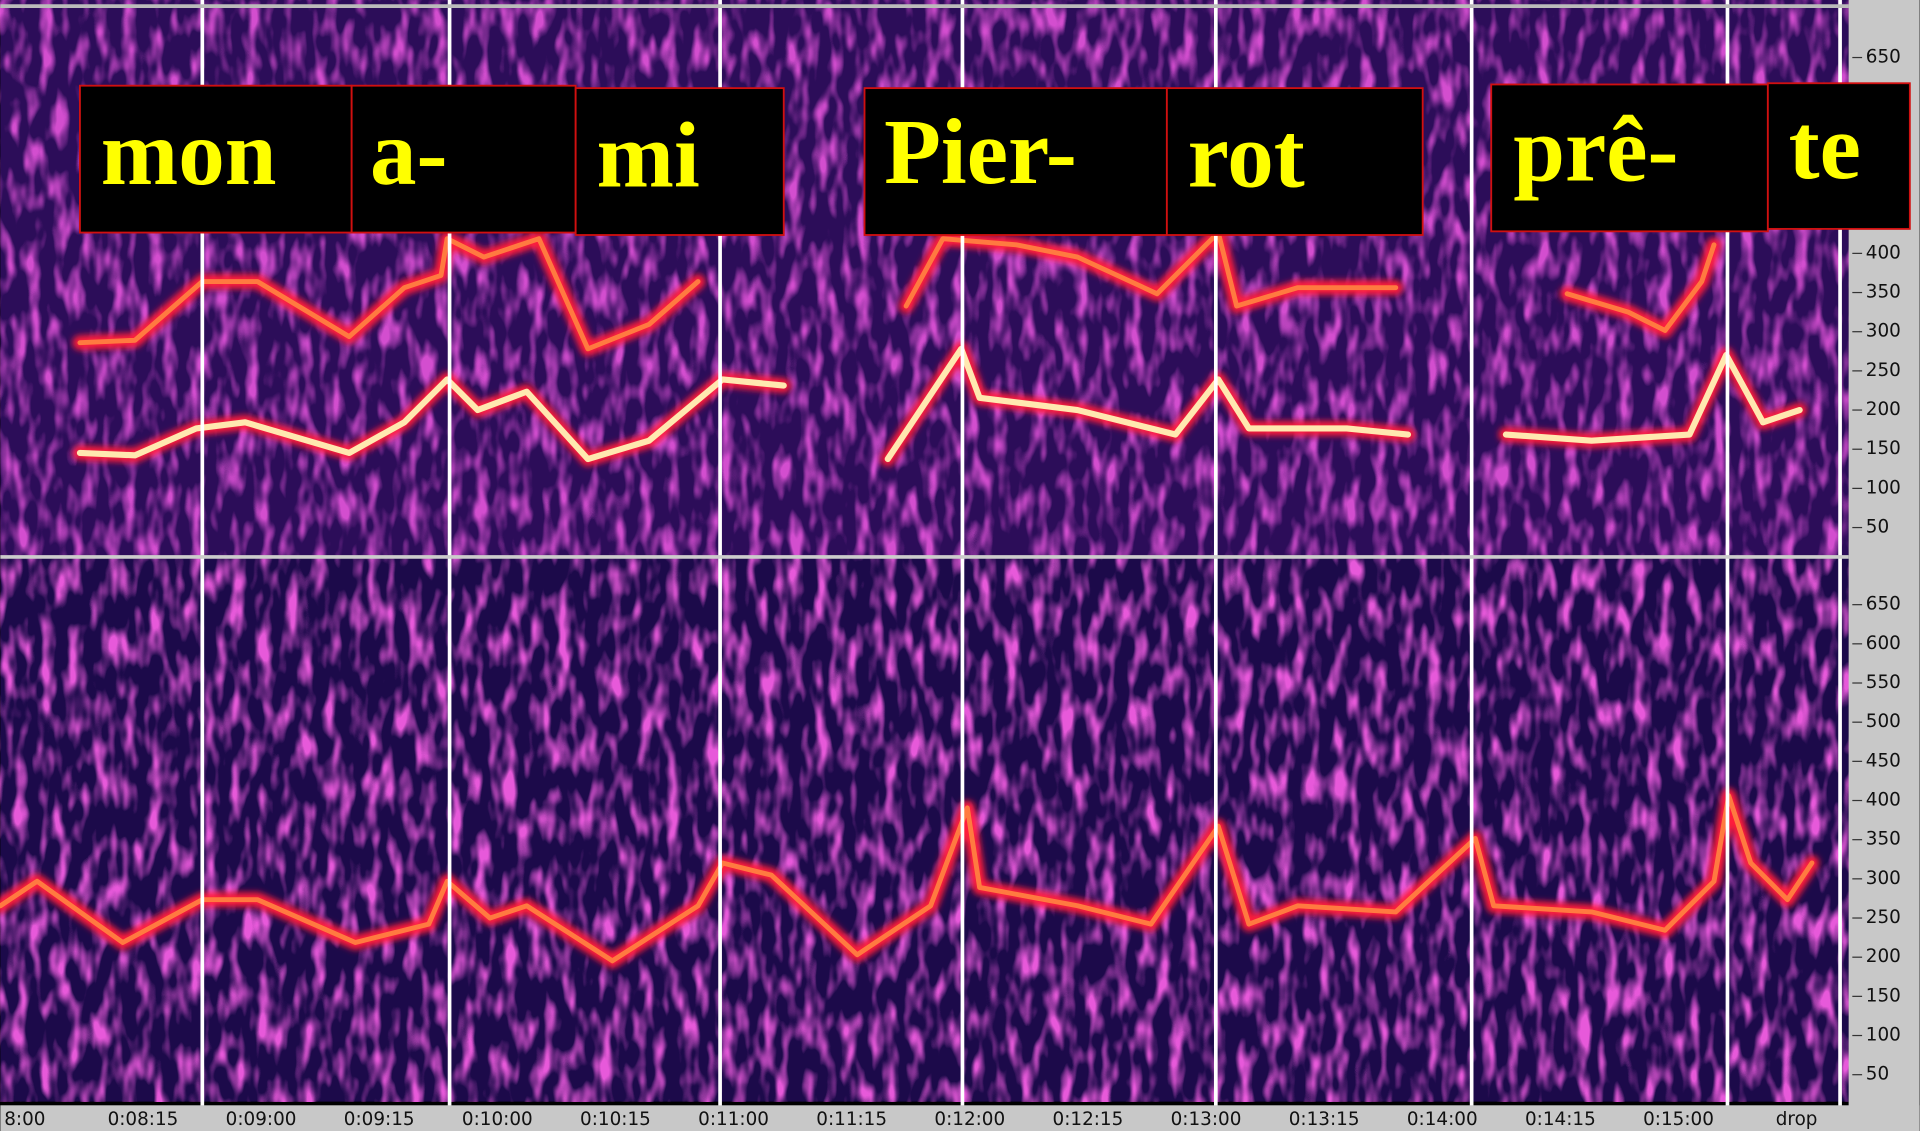  What do you see at coordinates (1442, 1119) in the screenshot?
I see `time-tick-label: 0:14:00` at bounding box center [1442, 1119].